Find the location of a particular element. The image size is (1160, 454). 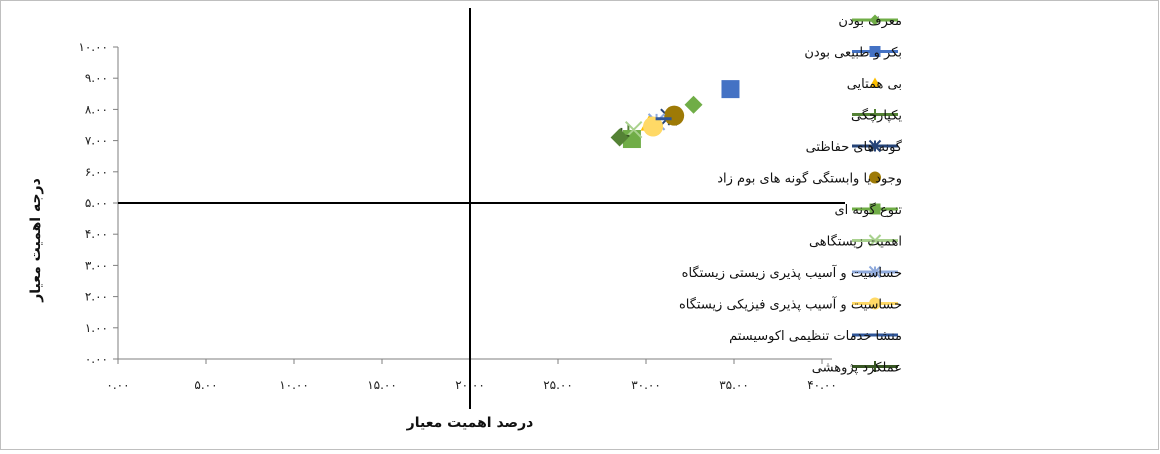

y-tick-label: ۲.۰۰ is located at coordinates (96, 297).